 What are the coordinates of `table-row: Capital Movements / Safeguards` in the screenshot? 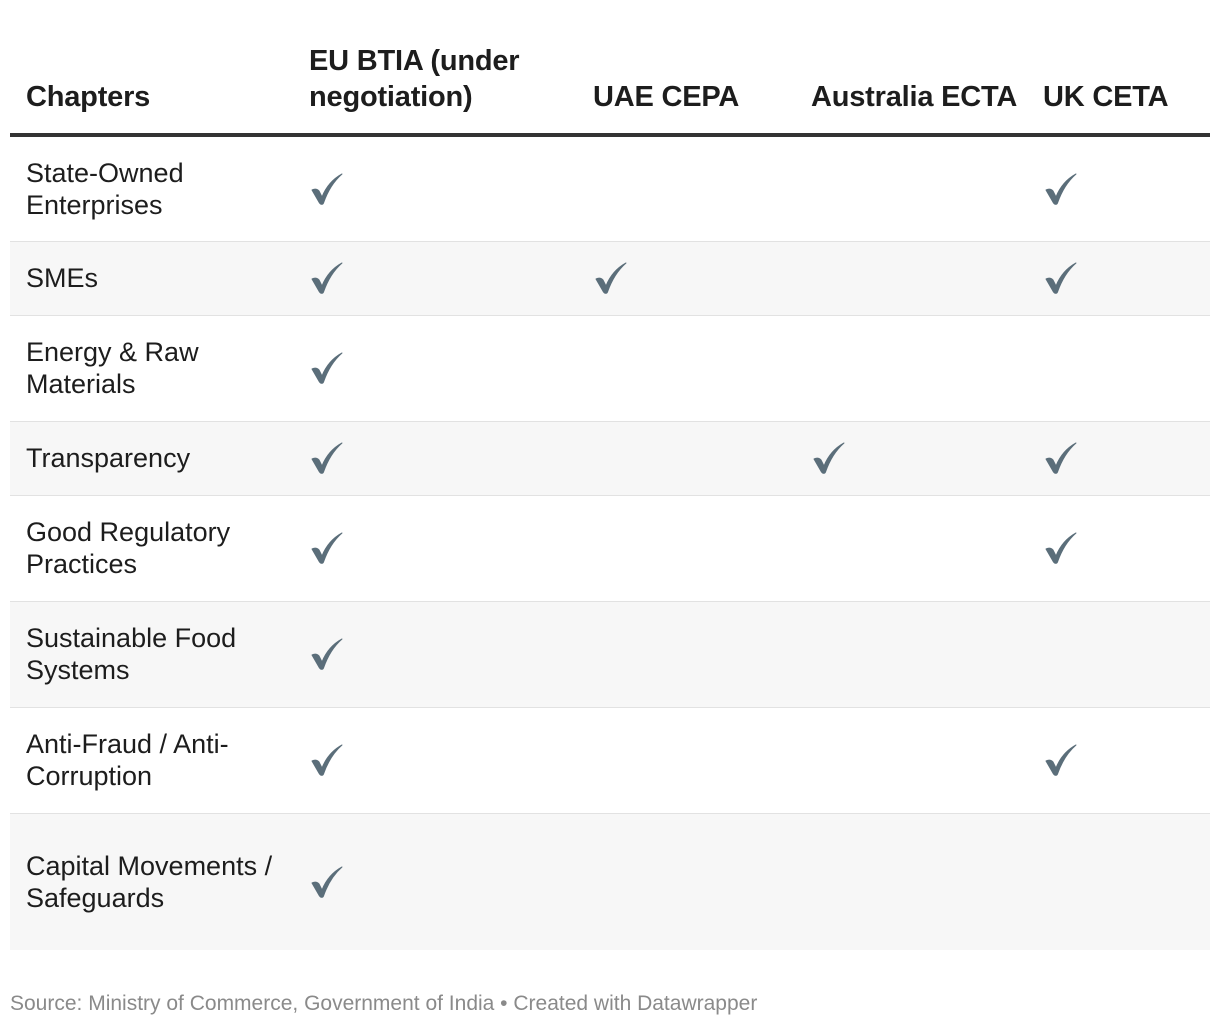 It's located at (610, 881).